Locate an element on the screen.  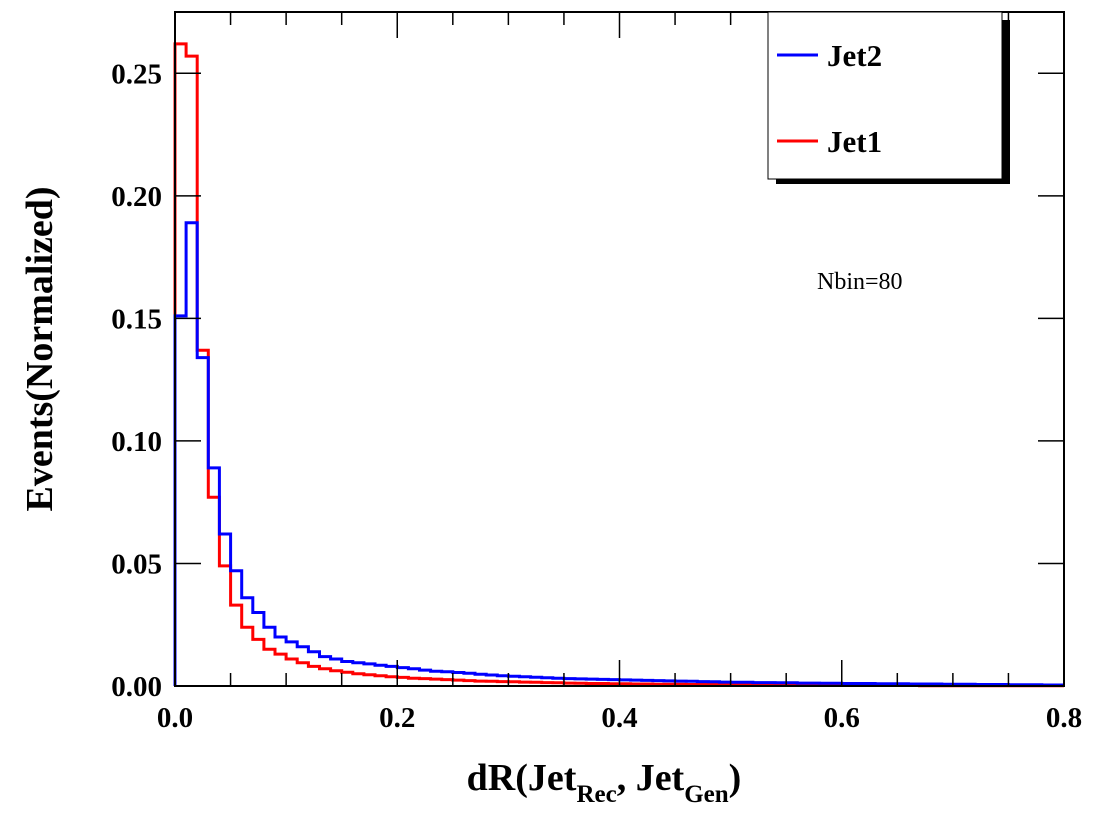
y-tick-label: 0.25 is located at coordinates (136, 74).